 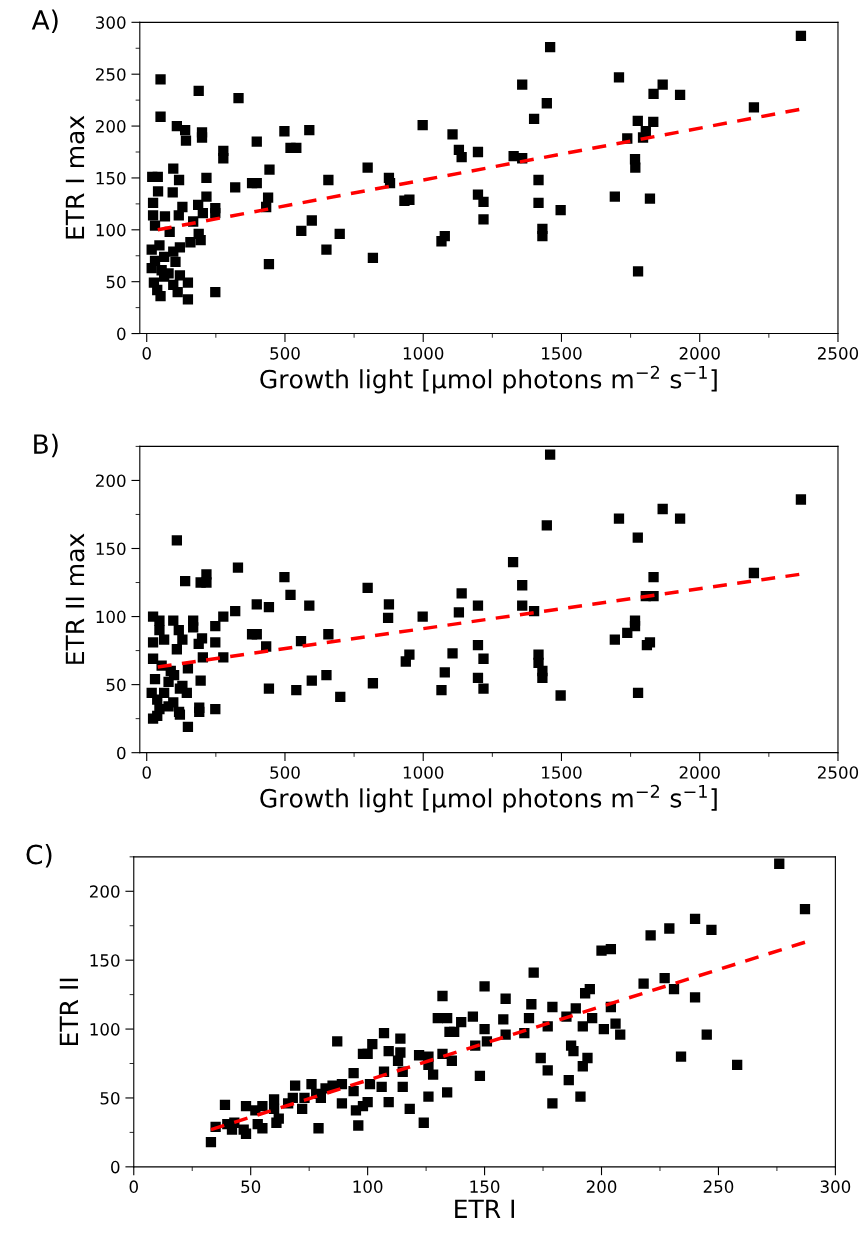 What do you see at coordinates (485, 1186) in the screenshot?
I see `x-tick-label: 150` at bounding box center [485, 1186].